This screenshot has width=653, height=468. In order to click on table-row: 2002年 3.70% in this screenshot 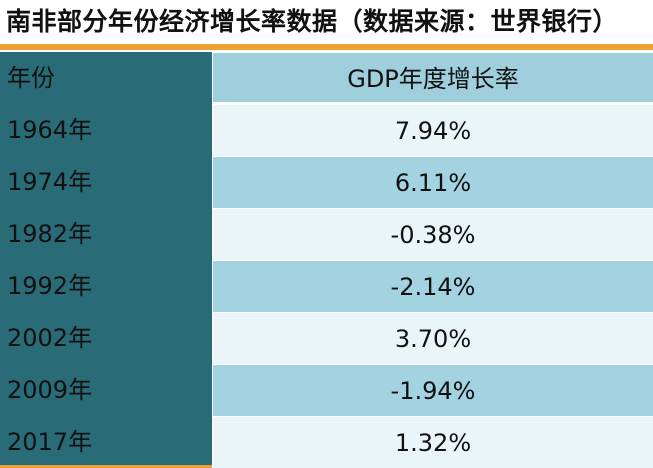, I will do `click(326, 338)`.